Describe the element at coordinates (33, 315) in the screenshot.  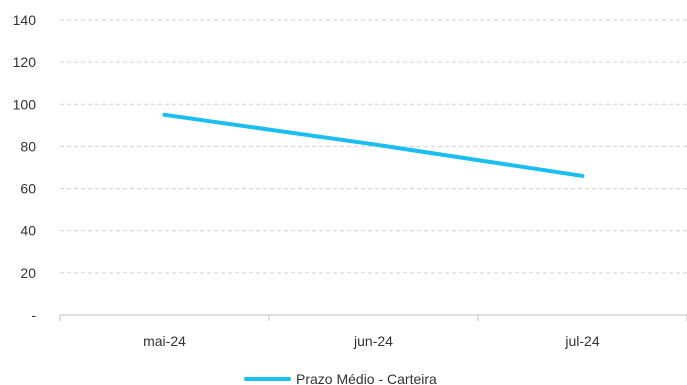
I see `y-tick-label: -` at that location.